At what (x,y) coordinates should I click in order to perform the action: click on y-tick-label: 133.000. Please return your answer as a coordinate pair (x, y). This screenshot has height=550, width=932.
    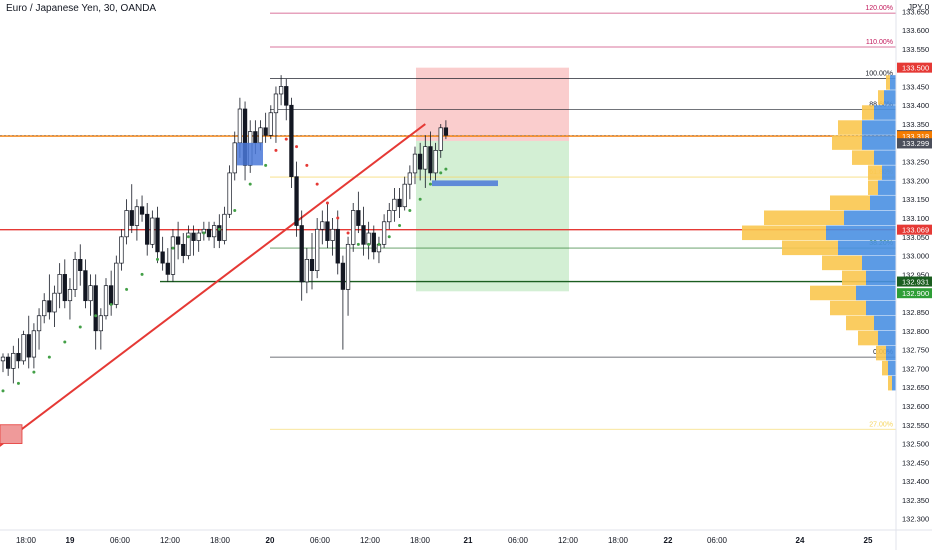
    Looking at the image, I should click on (915, 256).